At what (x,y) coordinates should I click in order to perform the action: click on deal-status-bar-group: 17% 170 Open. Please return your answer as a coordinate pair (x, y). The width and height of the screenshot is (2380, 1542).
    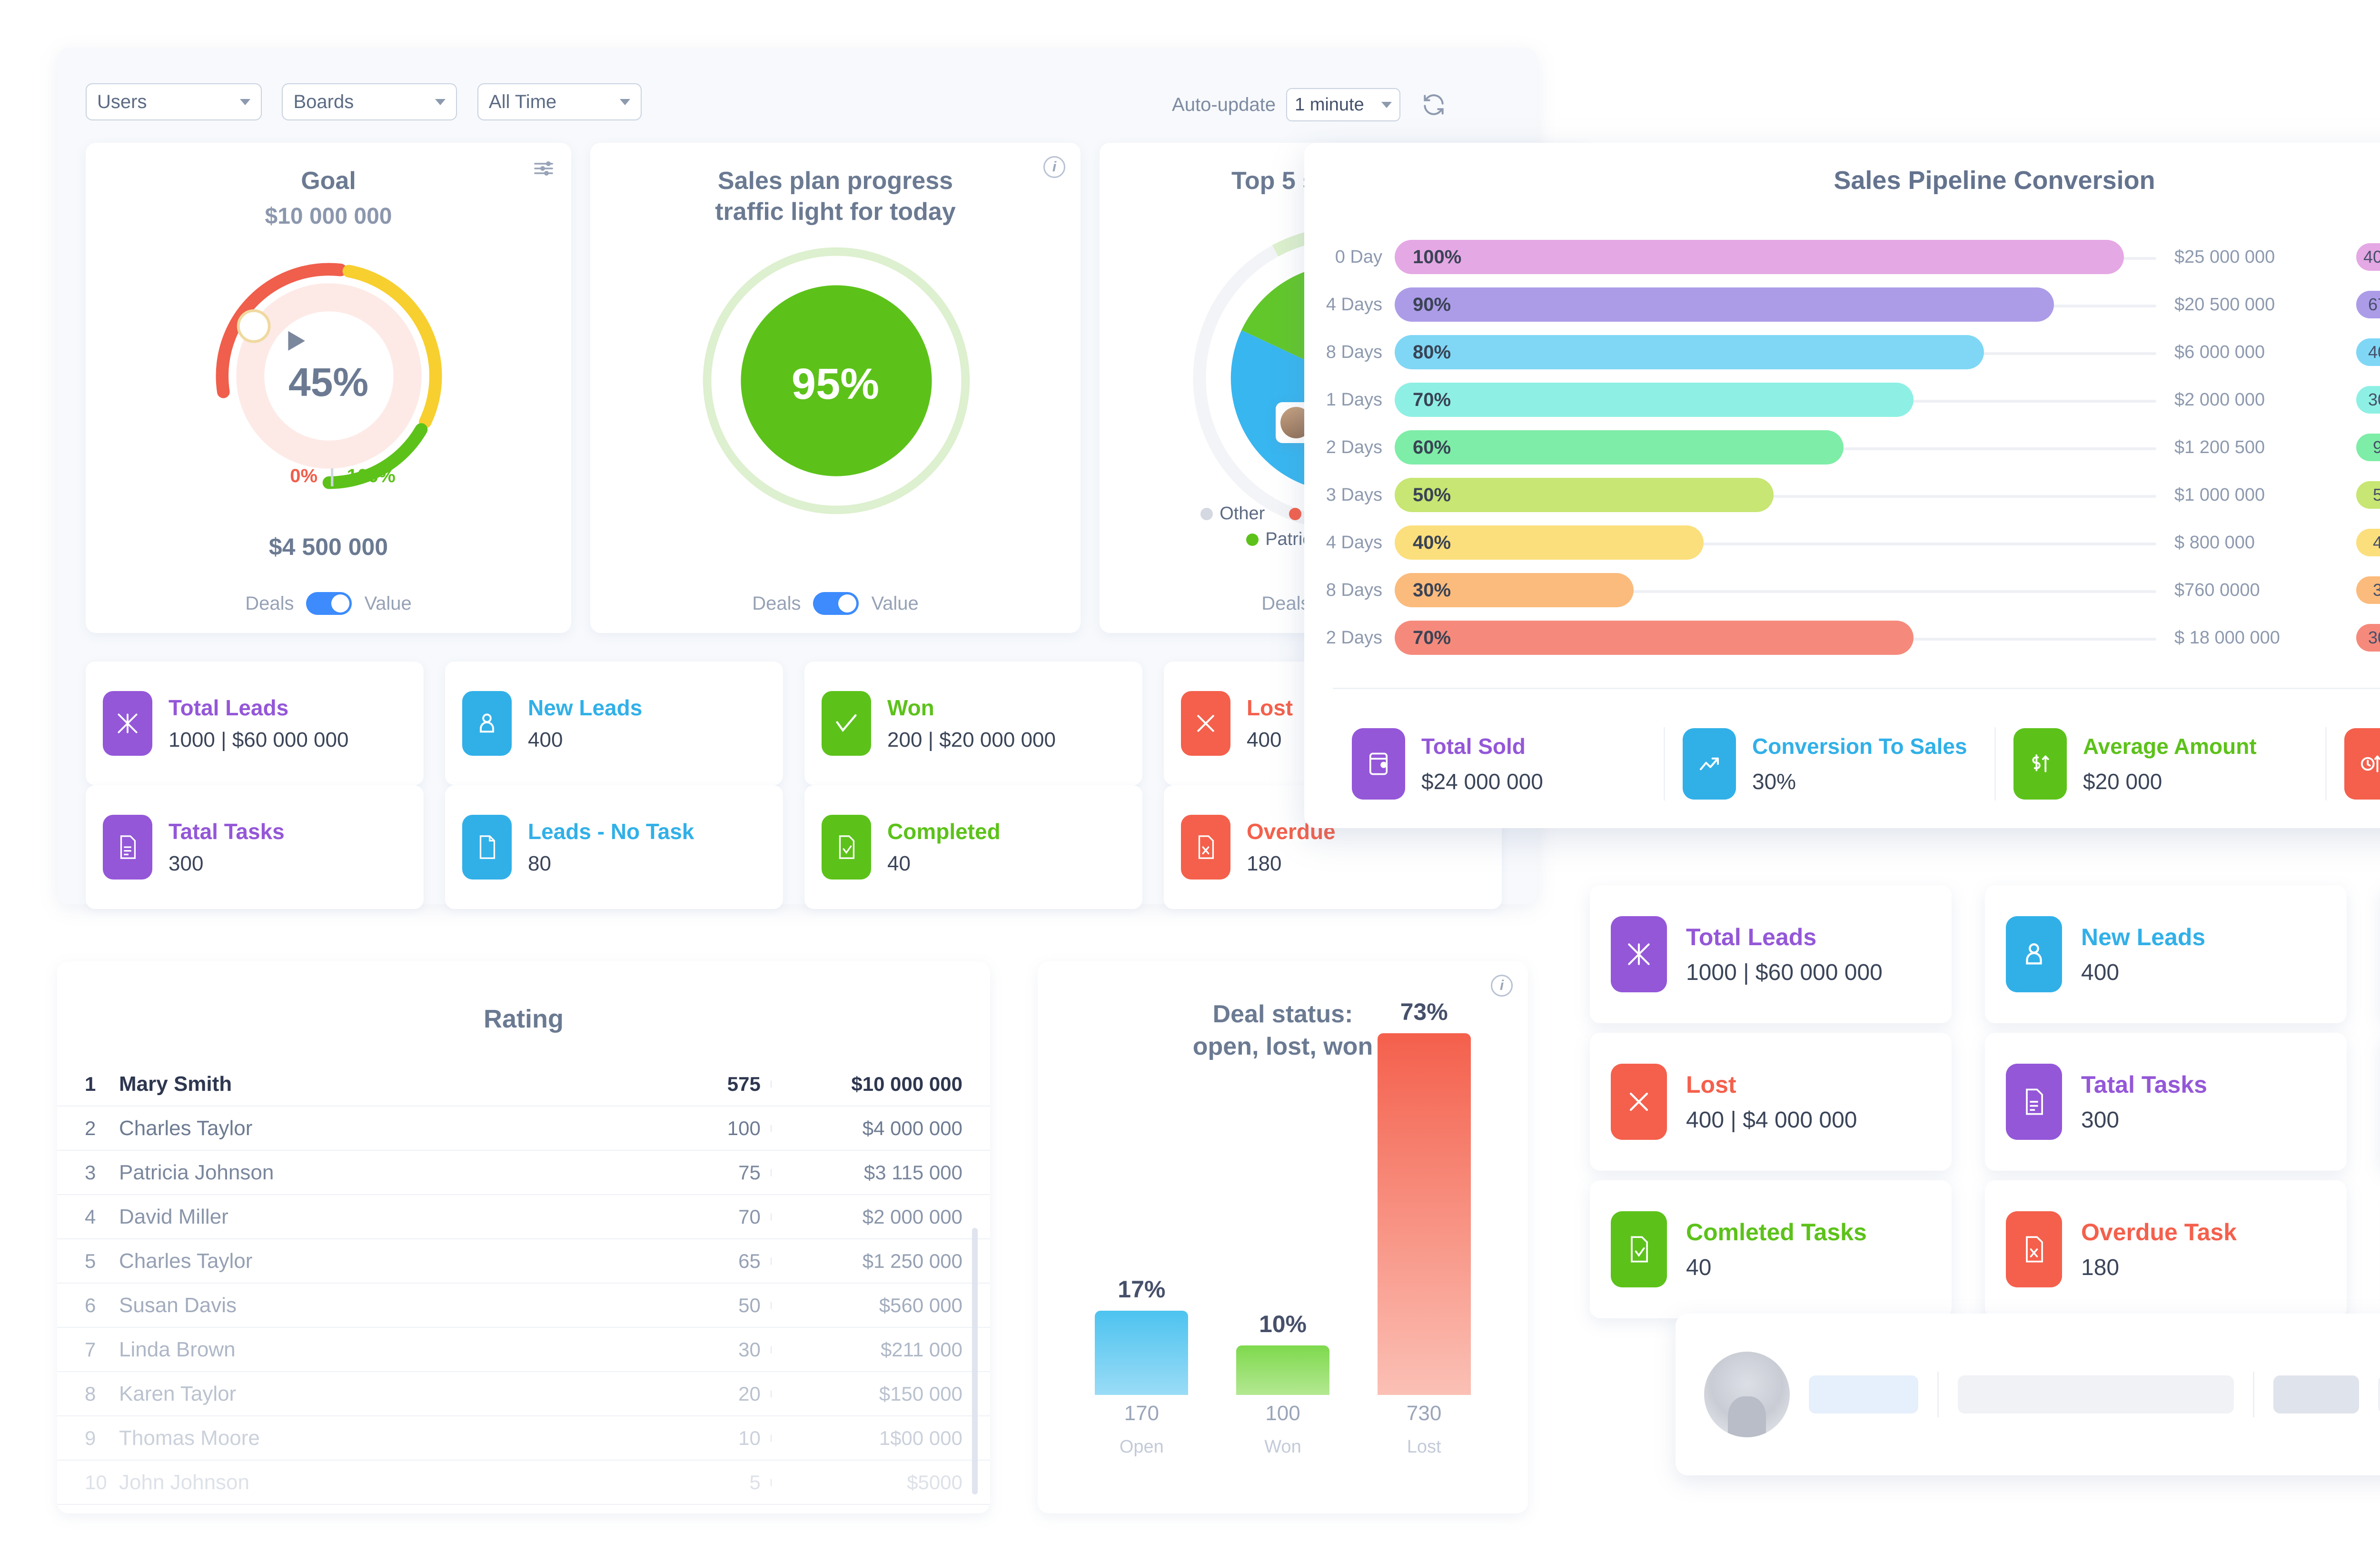
    Looking at the image, I should click on (1141, 1366).